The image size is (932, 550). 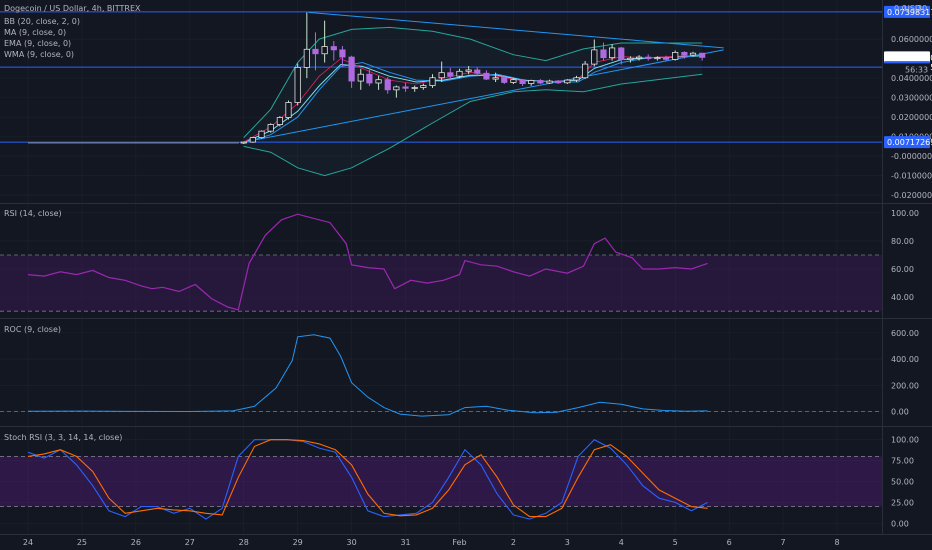 I want to click on bollinger-lower-line, so click(x=473, y=125).